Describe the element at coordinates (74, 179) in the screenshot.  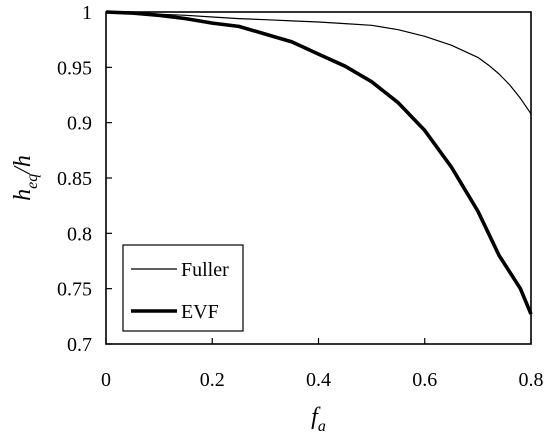
I see `y-tick-label: 0.85` at that location.